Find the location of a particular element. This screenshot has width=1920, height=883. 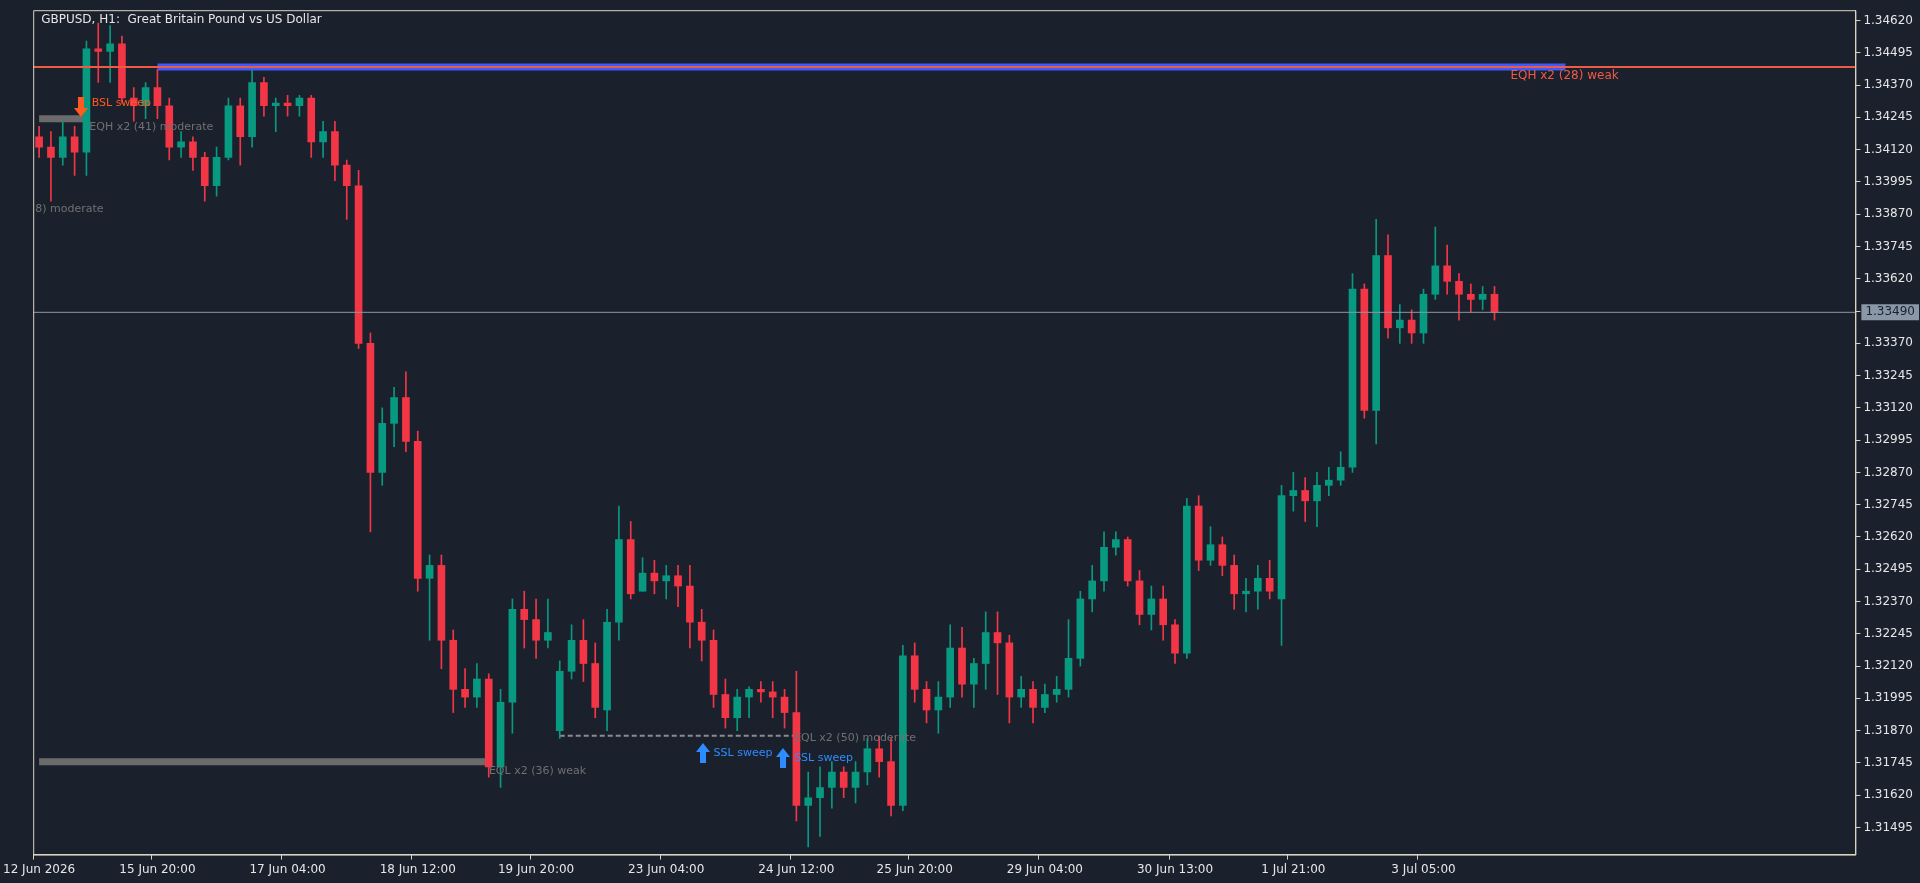

y-tick-label: 1.34120 is located at coordinates (1888, 148).